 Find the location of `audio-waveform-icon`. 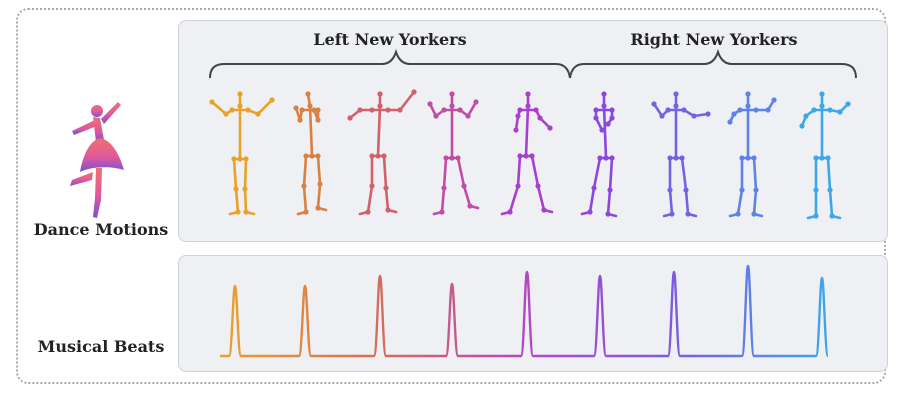

audio-waveform-icon is located at coordinates (97, 313).